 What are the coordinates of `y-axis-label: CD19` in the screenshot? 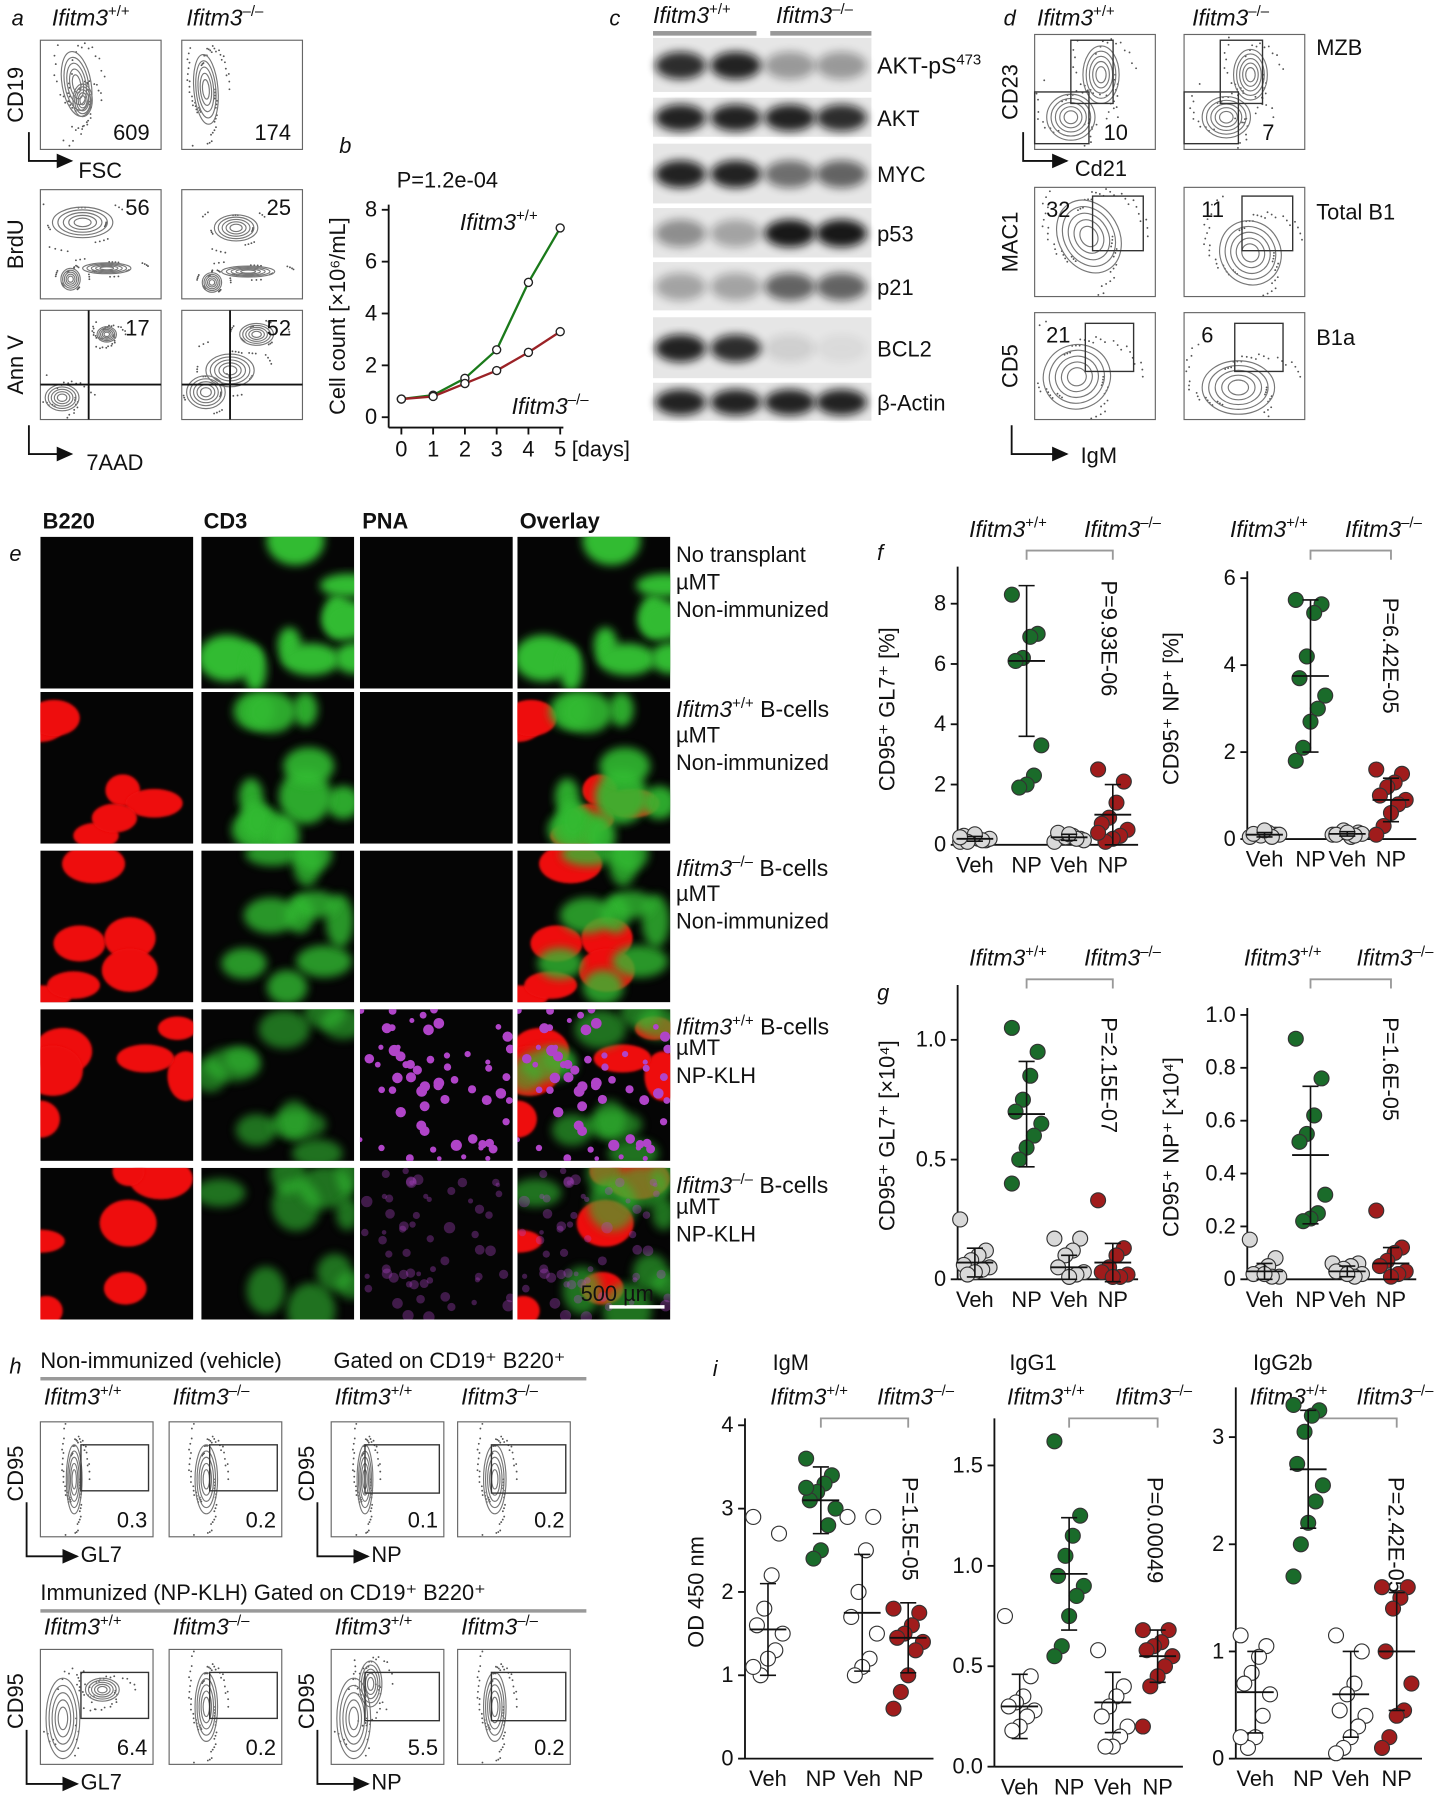 It's located at (15, 95).